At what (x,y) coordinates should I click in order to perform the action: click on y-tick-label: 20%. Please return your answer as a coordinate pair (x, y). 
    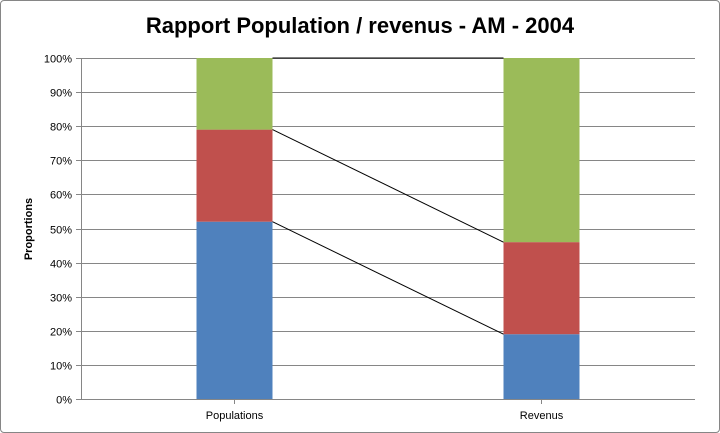
    Looking at the image, I should click on (61, 333).